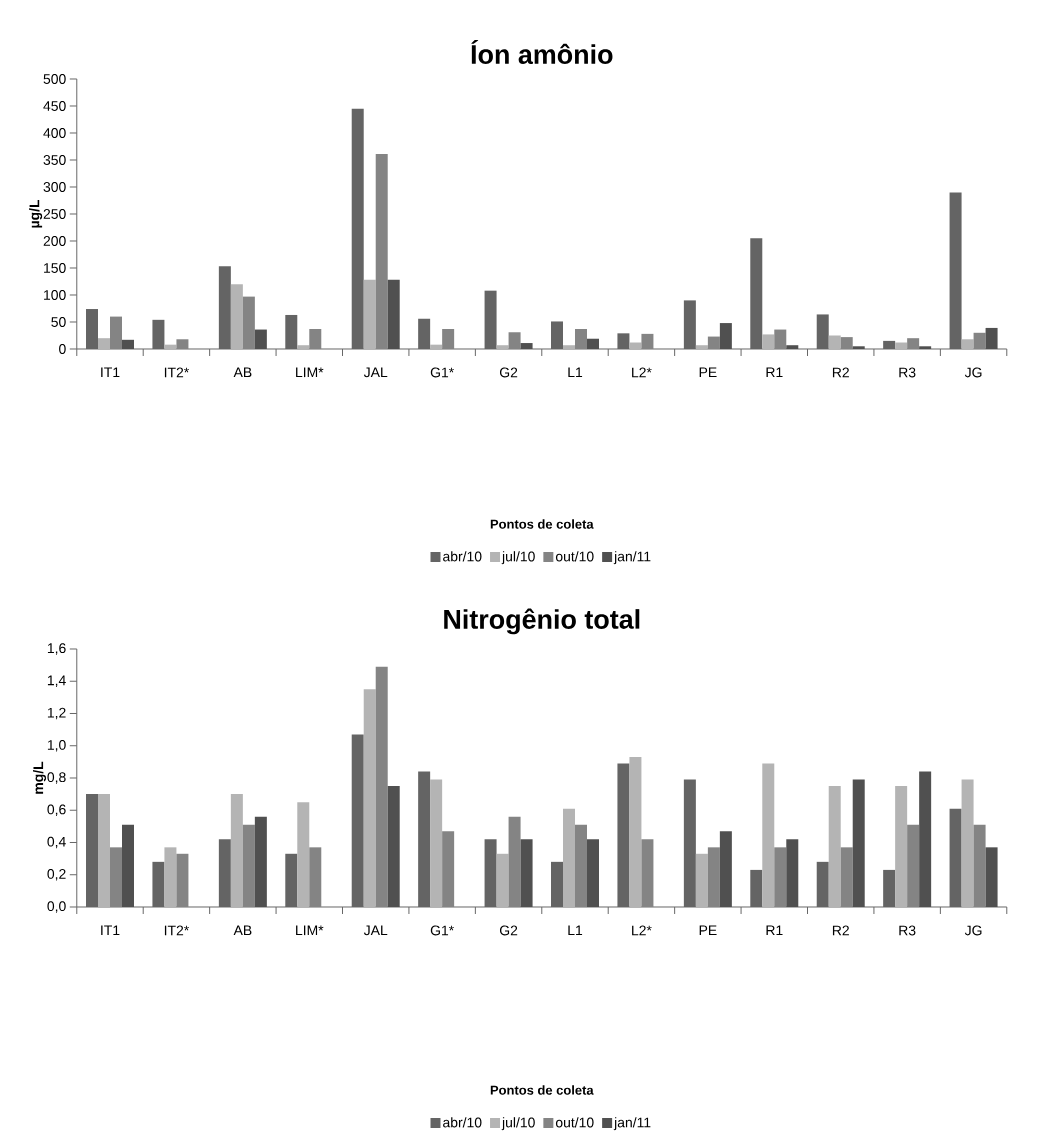 The image size is (1054, 1133). Describe the element at coordinates (907, 930) in the screenshot. I see `x-tick-label: R3` at that location.